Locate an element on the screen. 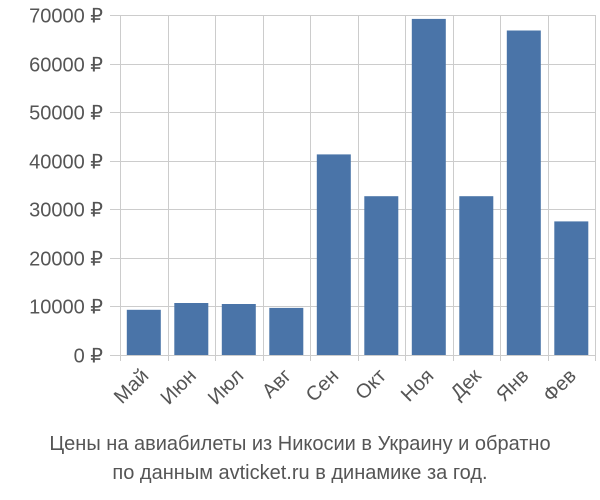 The image size is (600, 500). y-tick-label: 70000 ₽ is located at coordinates (66, 17).